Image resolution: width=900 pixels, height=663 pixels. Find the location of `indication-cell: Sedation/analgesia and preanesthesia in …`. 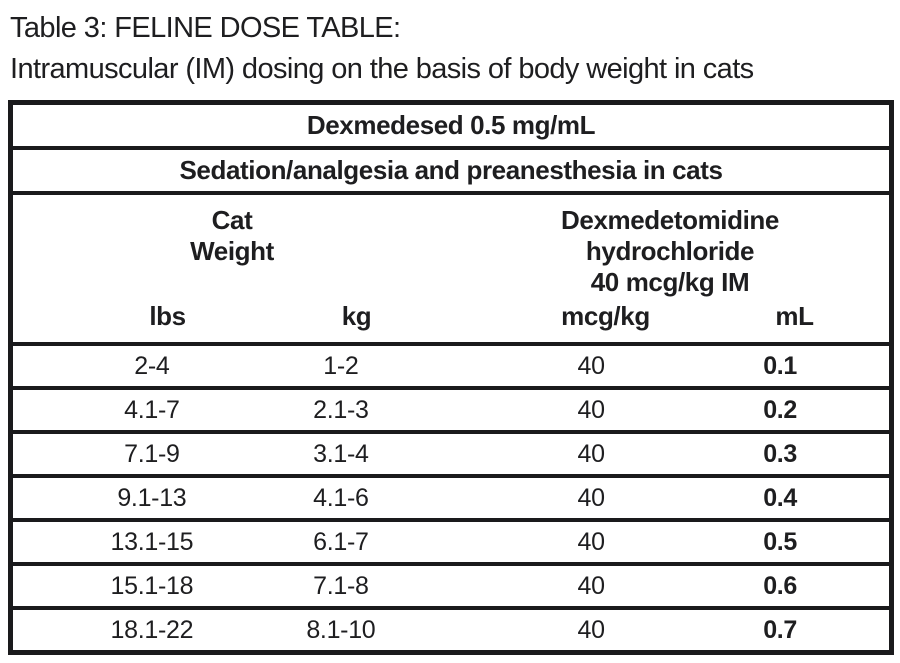

indication-cell: Sedation/analgesia and preanesthesia in … is located at coordinates (451, 169).